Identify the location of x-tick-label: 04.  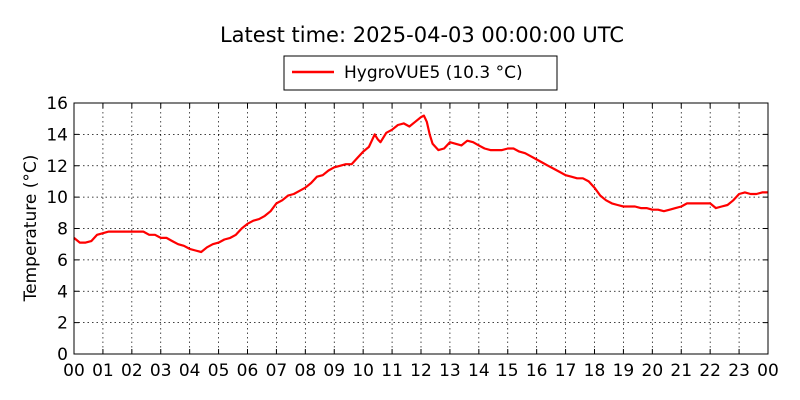
(190, 371).